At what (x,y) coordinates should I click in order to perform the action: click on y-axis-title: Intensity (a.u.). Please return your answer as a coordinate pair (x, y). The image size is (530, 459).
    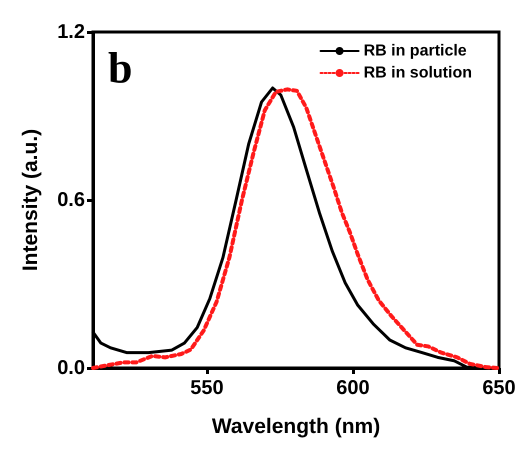
    Looking at the image, I should click on (30, 200).